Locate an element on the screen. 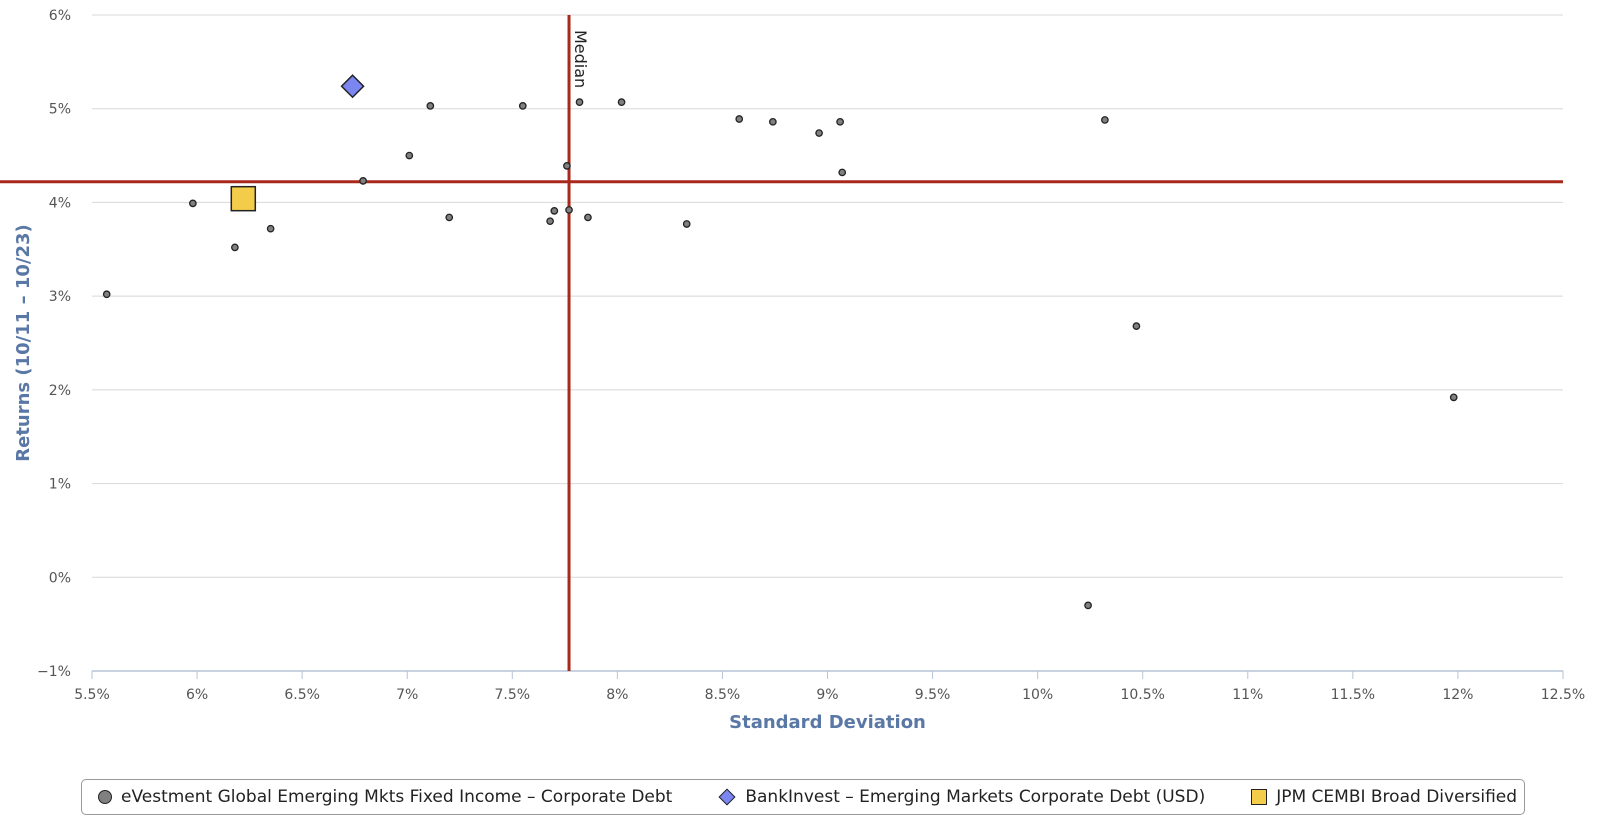 The image size is (1623, 817). y-tick-label: 0% is located at coordinates (60, 578).